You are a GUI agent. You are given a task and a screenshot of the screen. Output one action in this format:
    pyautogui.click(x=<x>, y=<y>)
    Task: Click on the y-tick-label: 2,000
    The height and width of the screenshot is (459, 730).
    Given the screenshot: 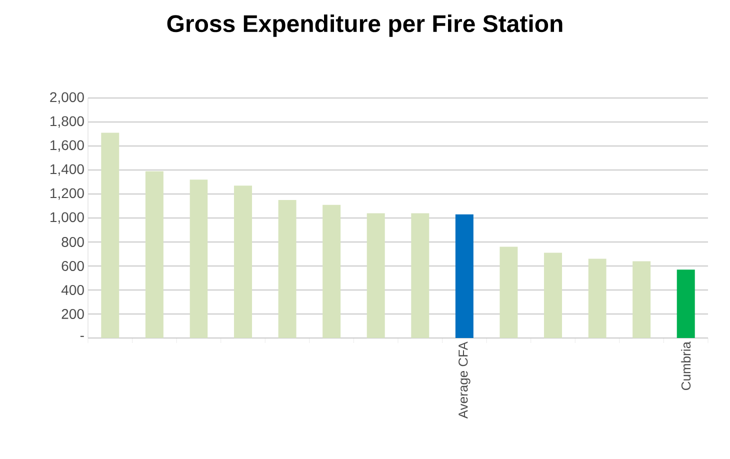 What is the action you would take?
    pyautogui.click(x=67, y=98)
    